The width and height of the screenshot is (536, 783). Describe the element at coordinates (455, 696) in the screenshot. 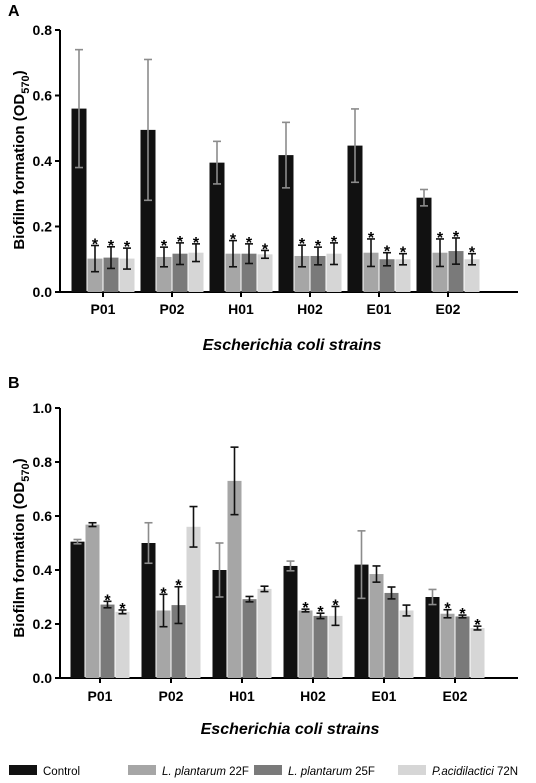

I see `panel-b-x-tick-label: E02` at that location.